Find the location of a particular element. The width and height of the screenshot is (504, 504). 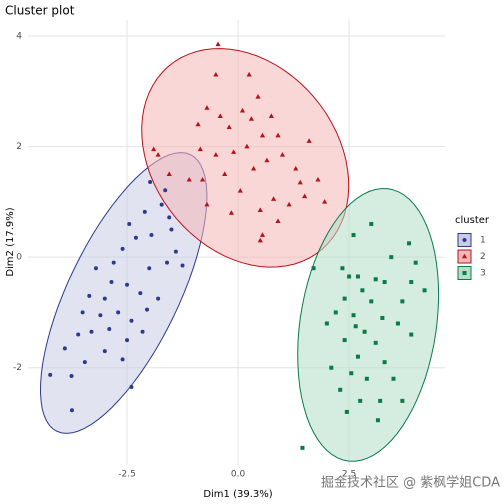

legend-label: 1 is located at coordinates (483, 241).